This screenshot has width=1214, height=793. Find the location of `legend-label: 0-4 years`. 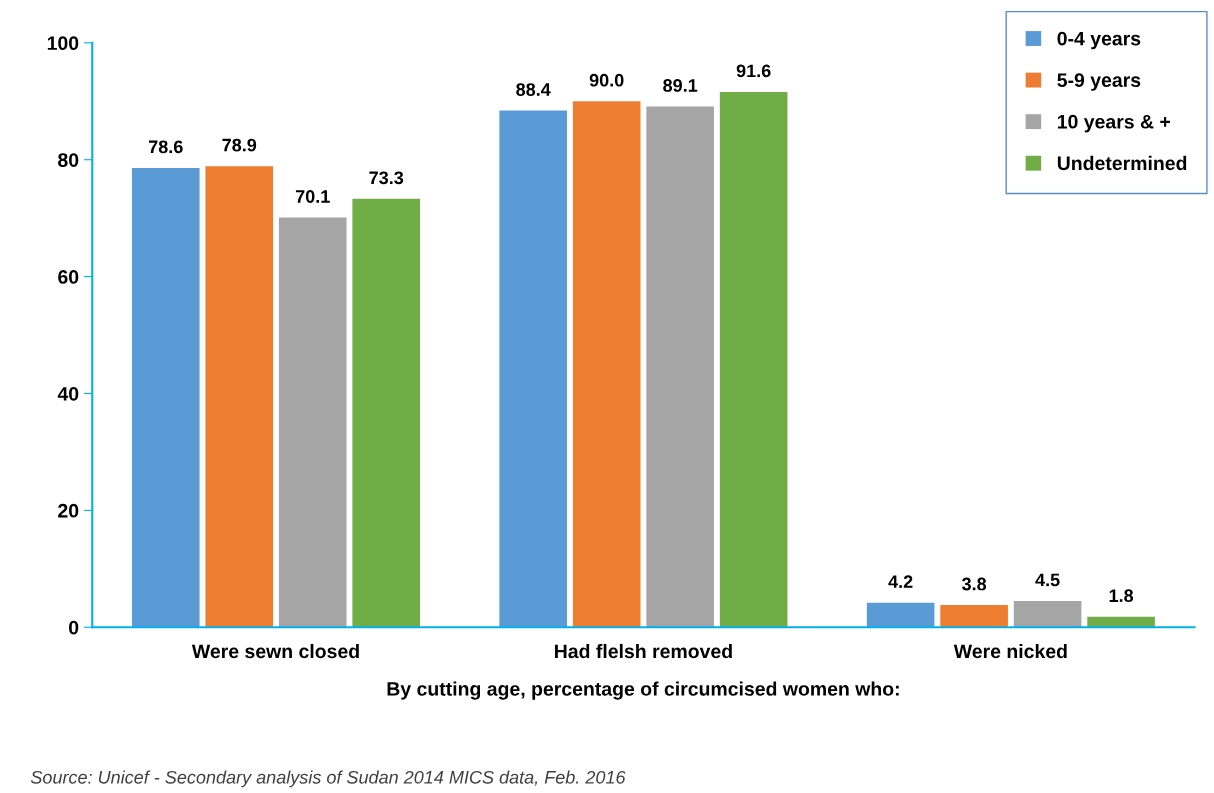

legend-label: 0-4 years is located at coordinates (1099, 40).